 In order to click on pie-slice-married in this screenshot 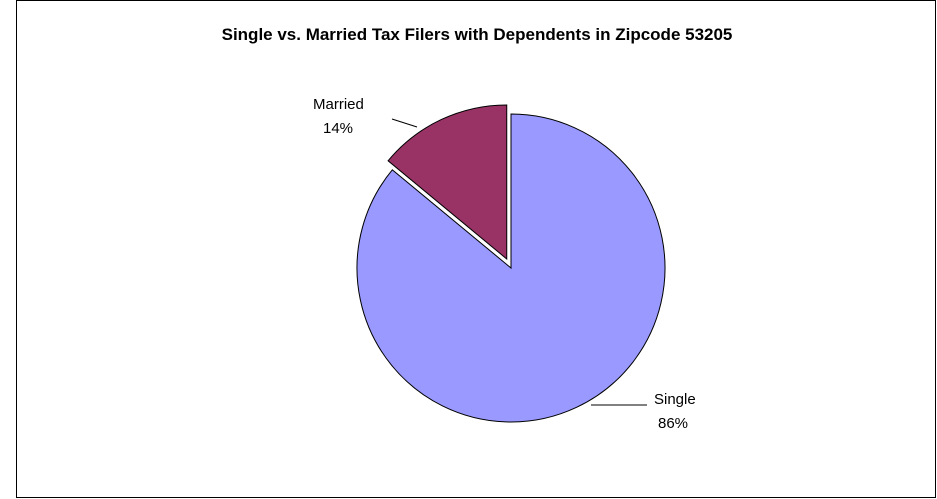, I will do `click(447, 182)`.